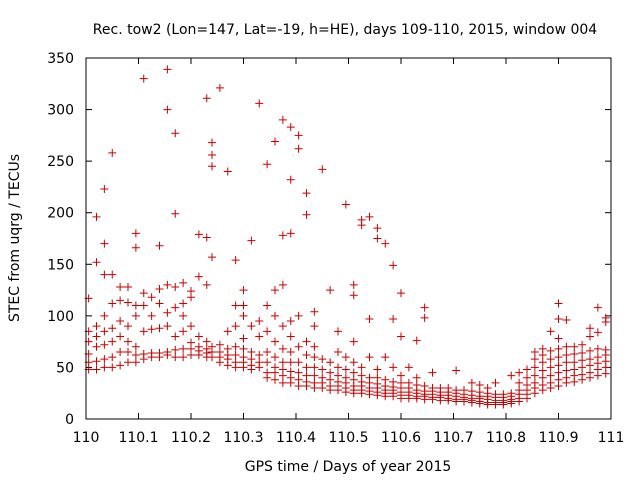 The image size is (640, 485). I want to click on y-tick-label: 350, so click(60, 59).